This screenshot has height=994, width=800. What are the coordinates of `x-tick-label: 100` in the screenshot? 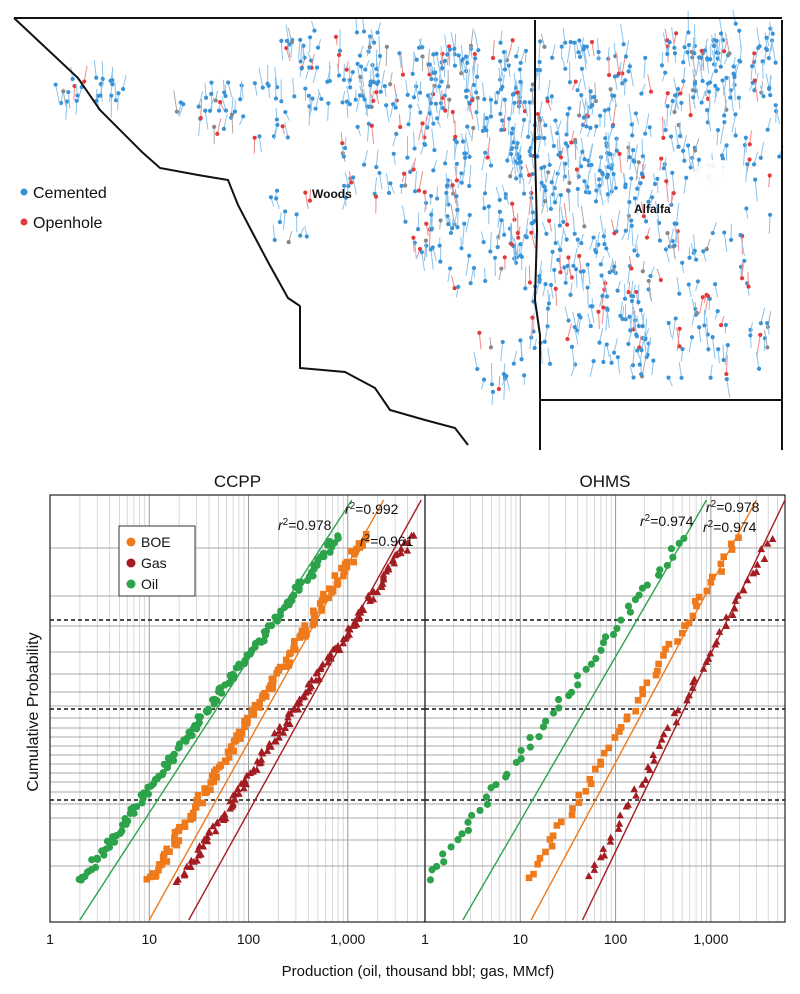 It's located at (616, 939).